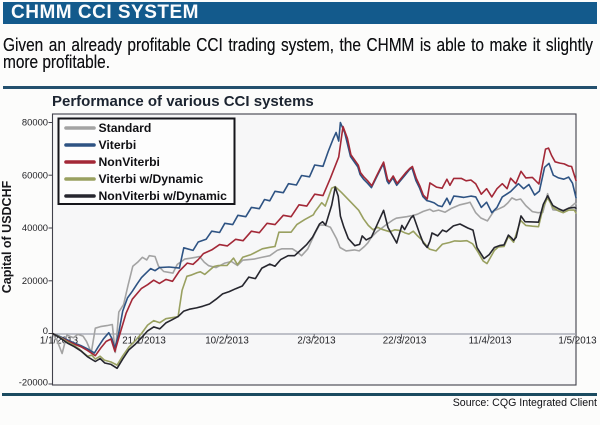 This screenshot has width=600, height=425. What do you see at coordinates (183, 101) in the screenshot?
I see `svg-text:Performance of various CCI sys: Performance of various CCI systems` at bounding box center [183, 101].